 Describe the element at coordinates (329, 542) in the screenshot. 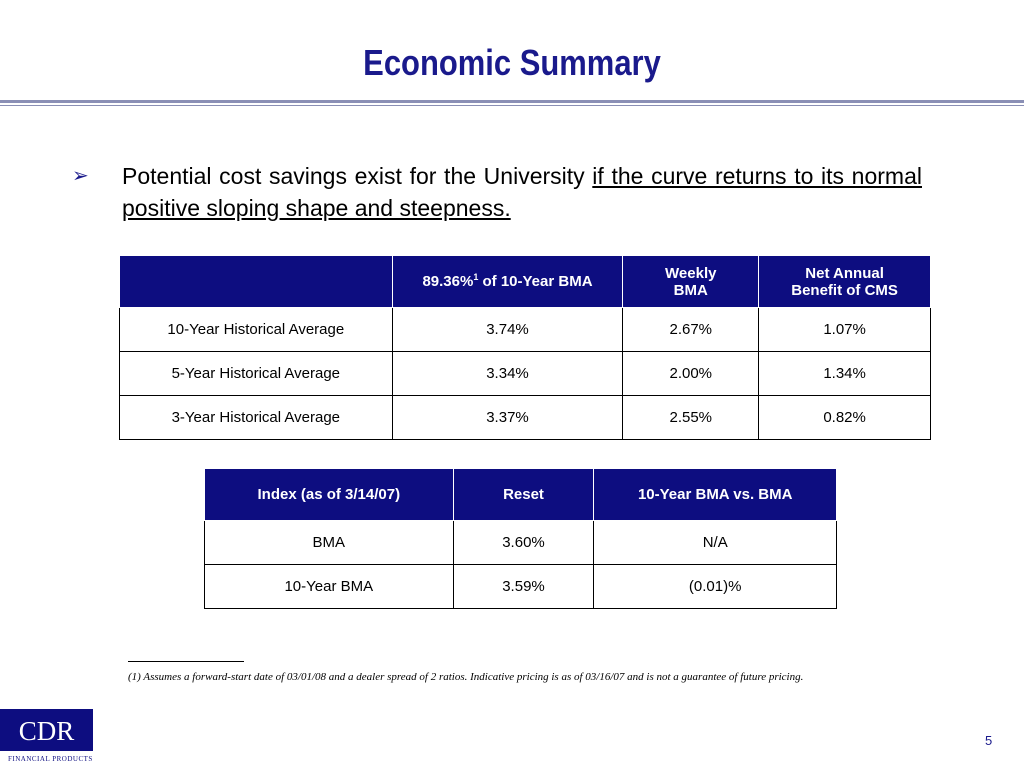

I see `row-label: BMA` at that location.